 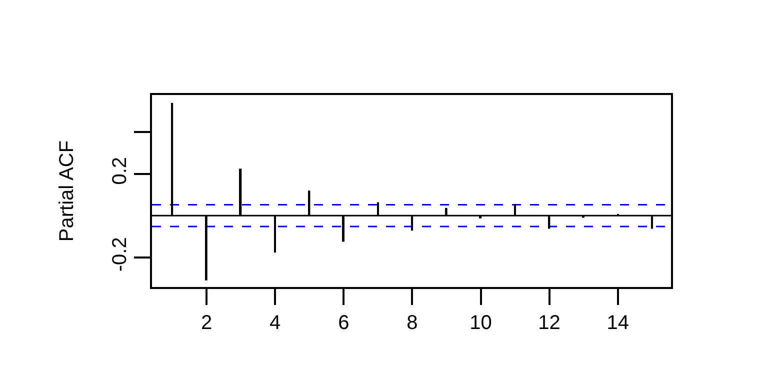 I want to click on x-tick-label: 8, so click(x=412, y=323).